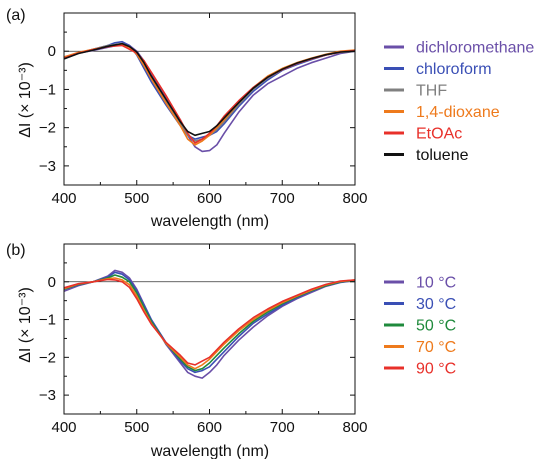 Image resolution: width=544 pixels, height=464 pixels. I want to click on legend-label: EtOAc, so click(439, 134).